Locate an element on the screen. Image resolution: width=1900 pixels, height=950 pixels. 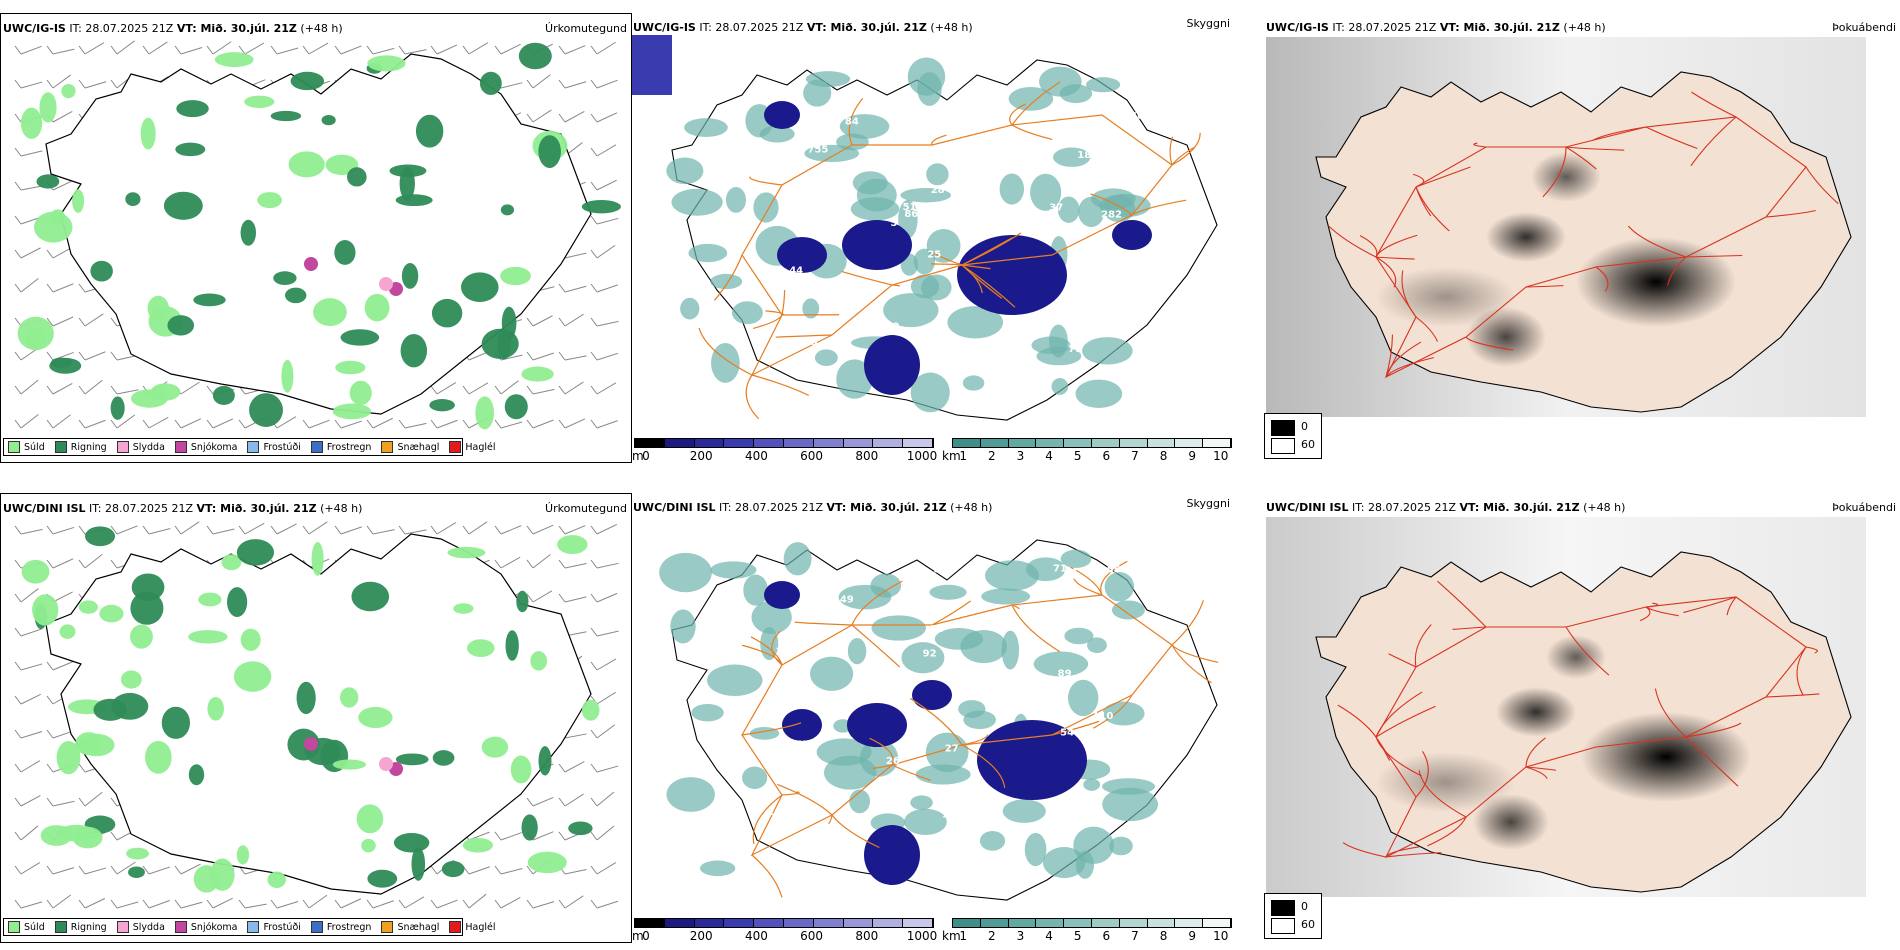
fog-core is located at coordinates (1566, 177).